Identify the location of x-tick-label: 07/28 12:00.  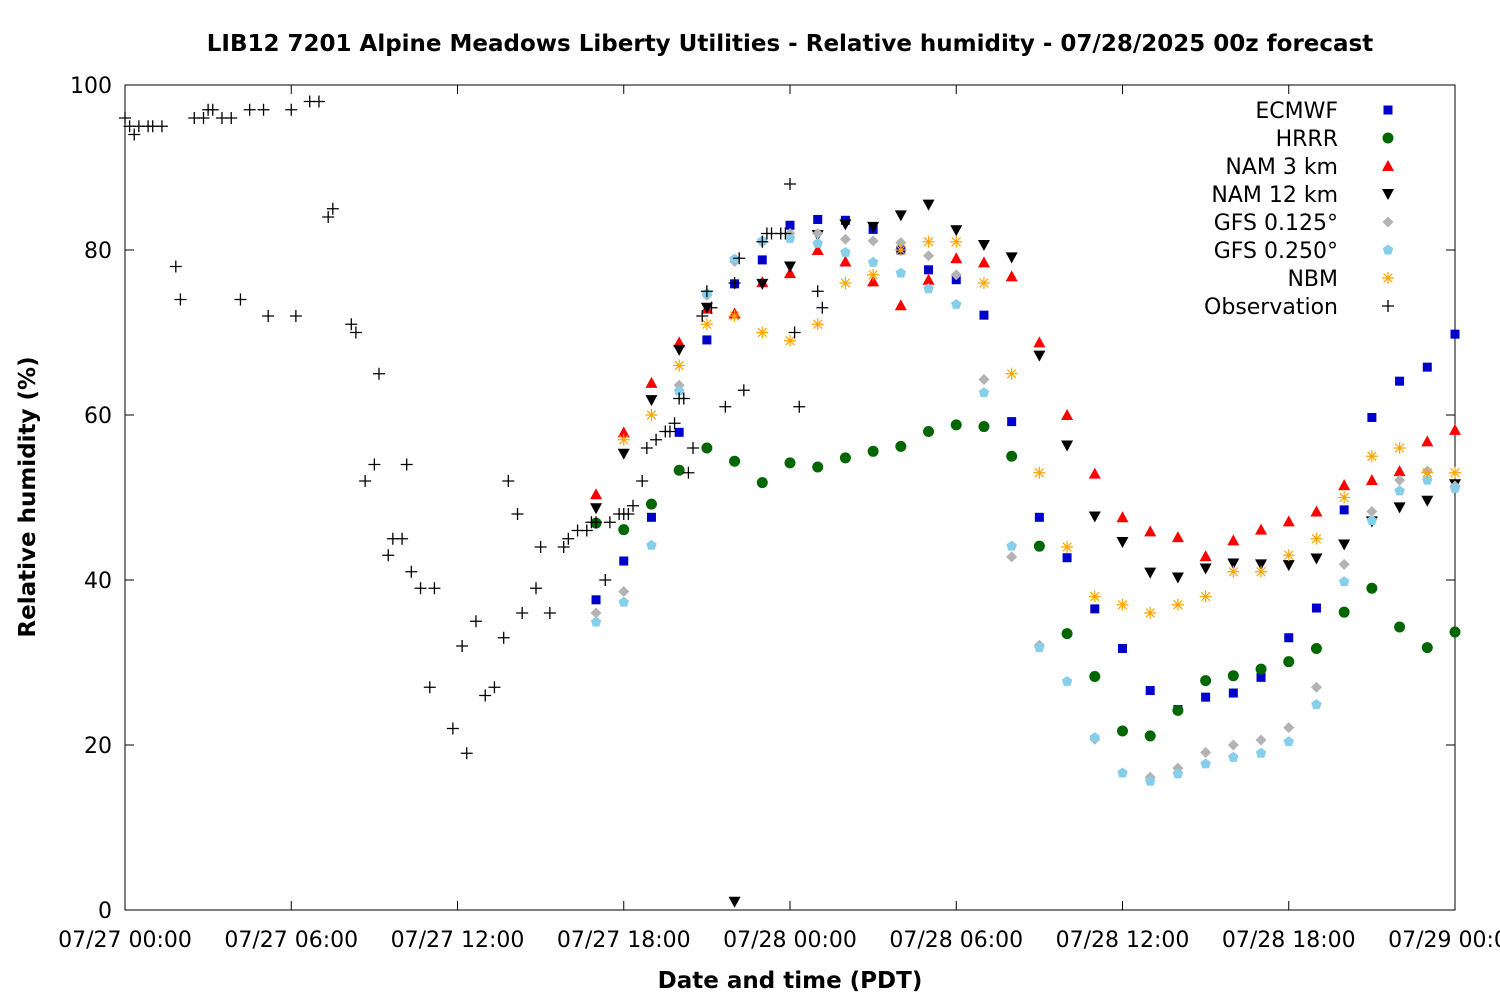
(1123, 940).